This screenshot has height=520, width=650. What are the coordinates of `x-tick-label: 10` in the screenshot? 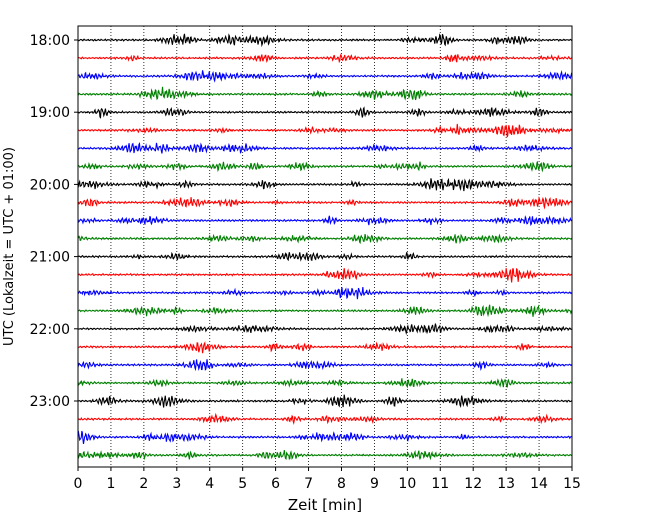 It's located at (407, 484).